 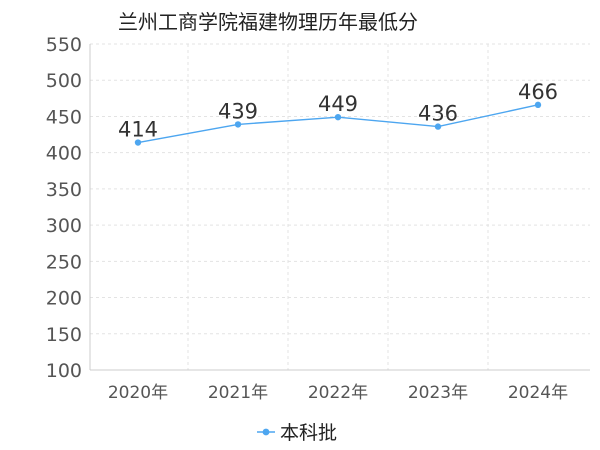 What do you see at coordinates (138, 393) in the screenshot?
I see `x-tick-label: 2020年` at bounding box center [138, 393].